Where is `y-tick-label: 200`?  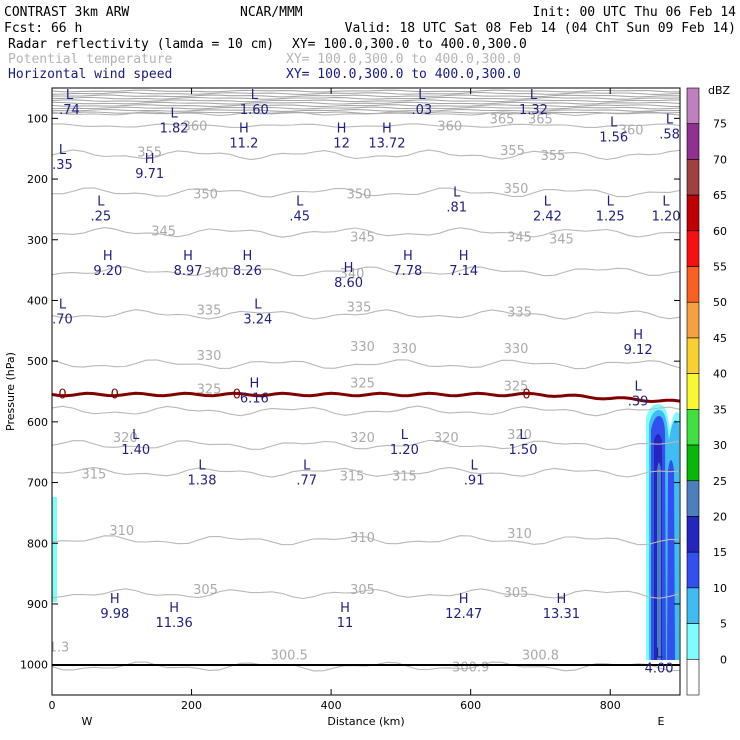
y-tick-label: 200 is located at coordinates (37, 179).